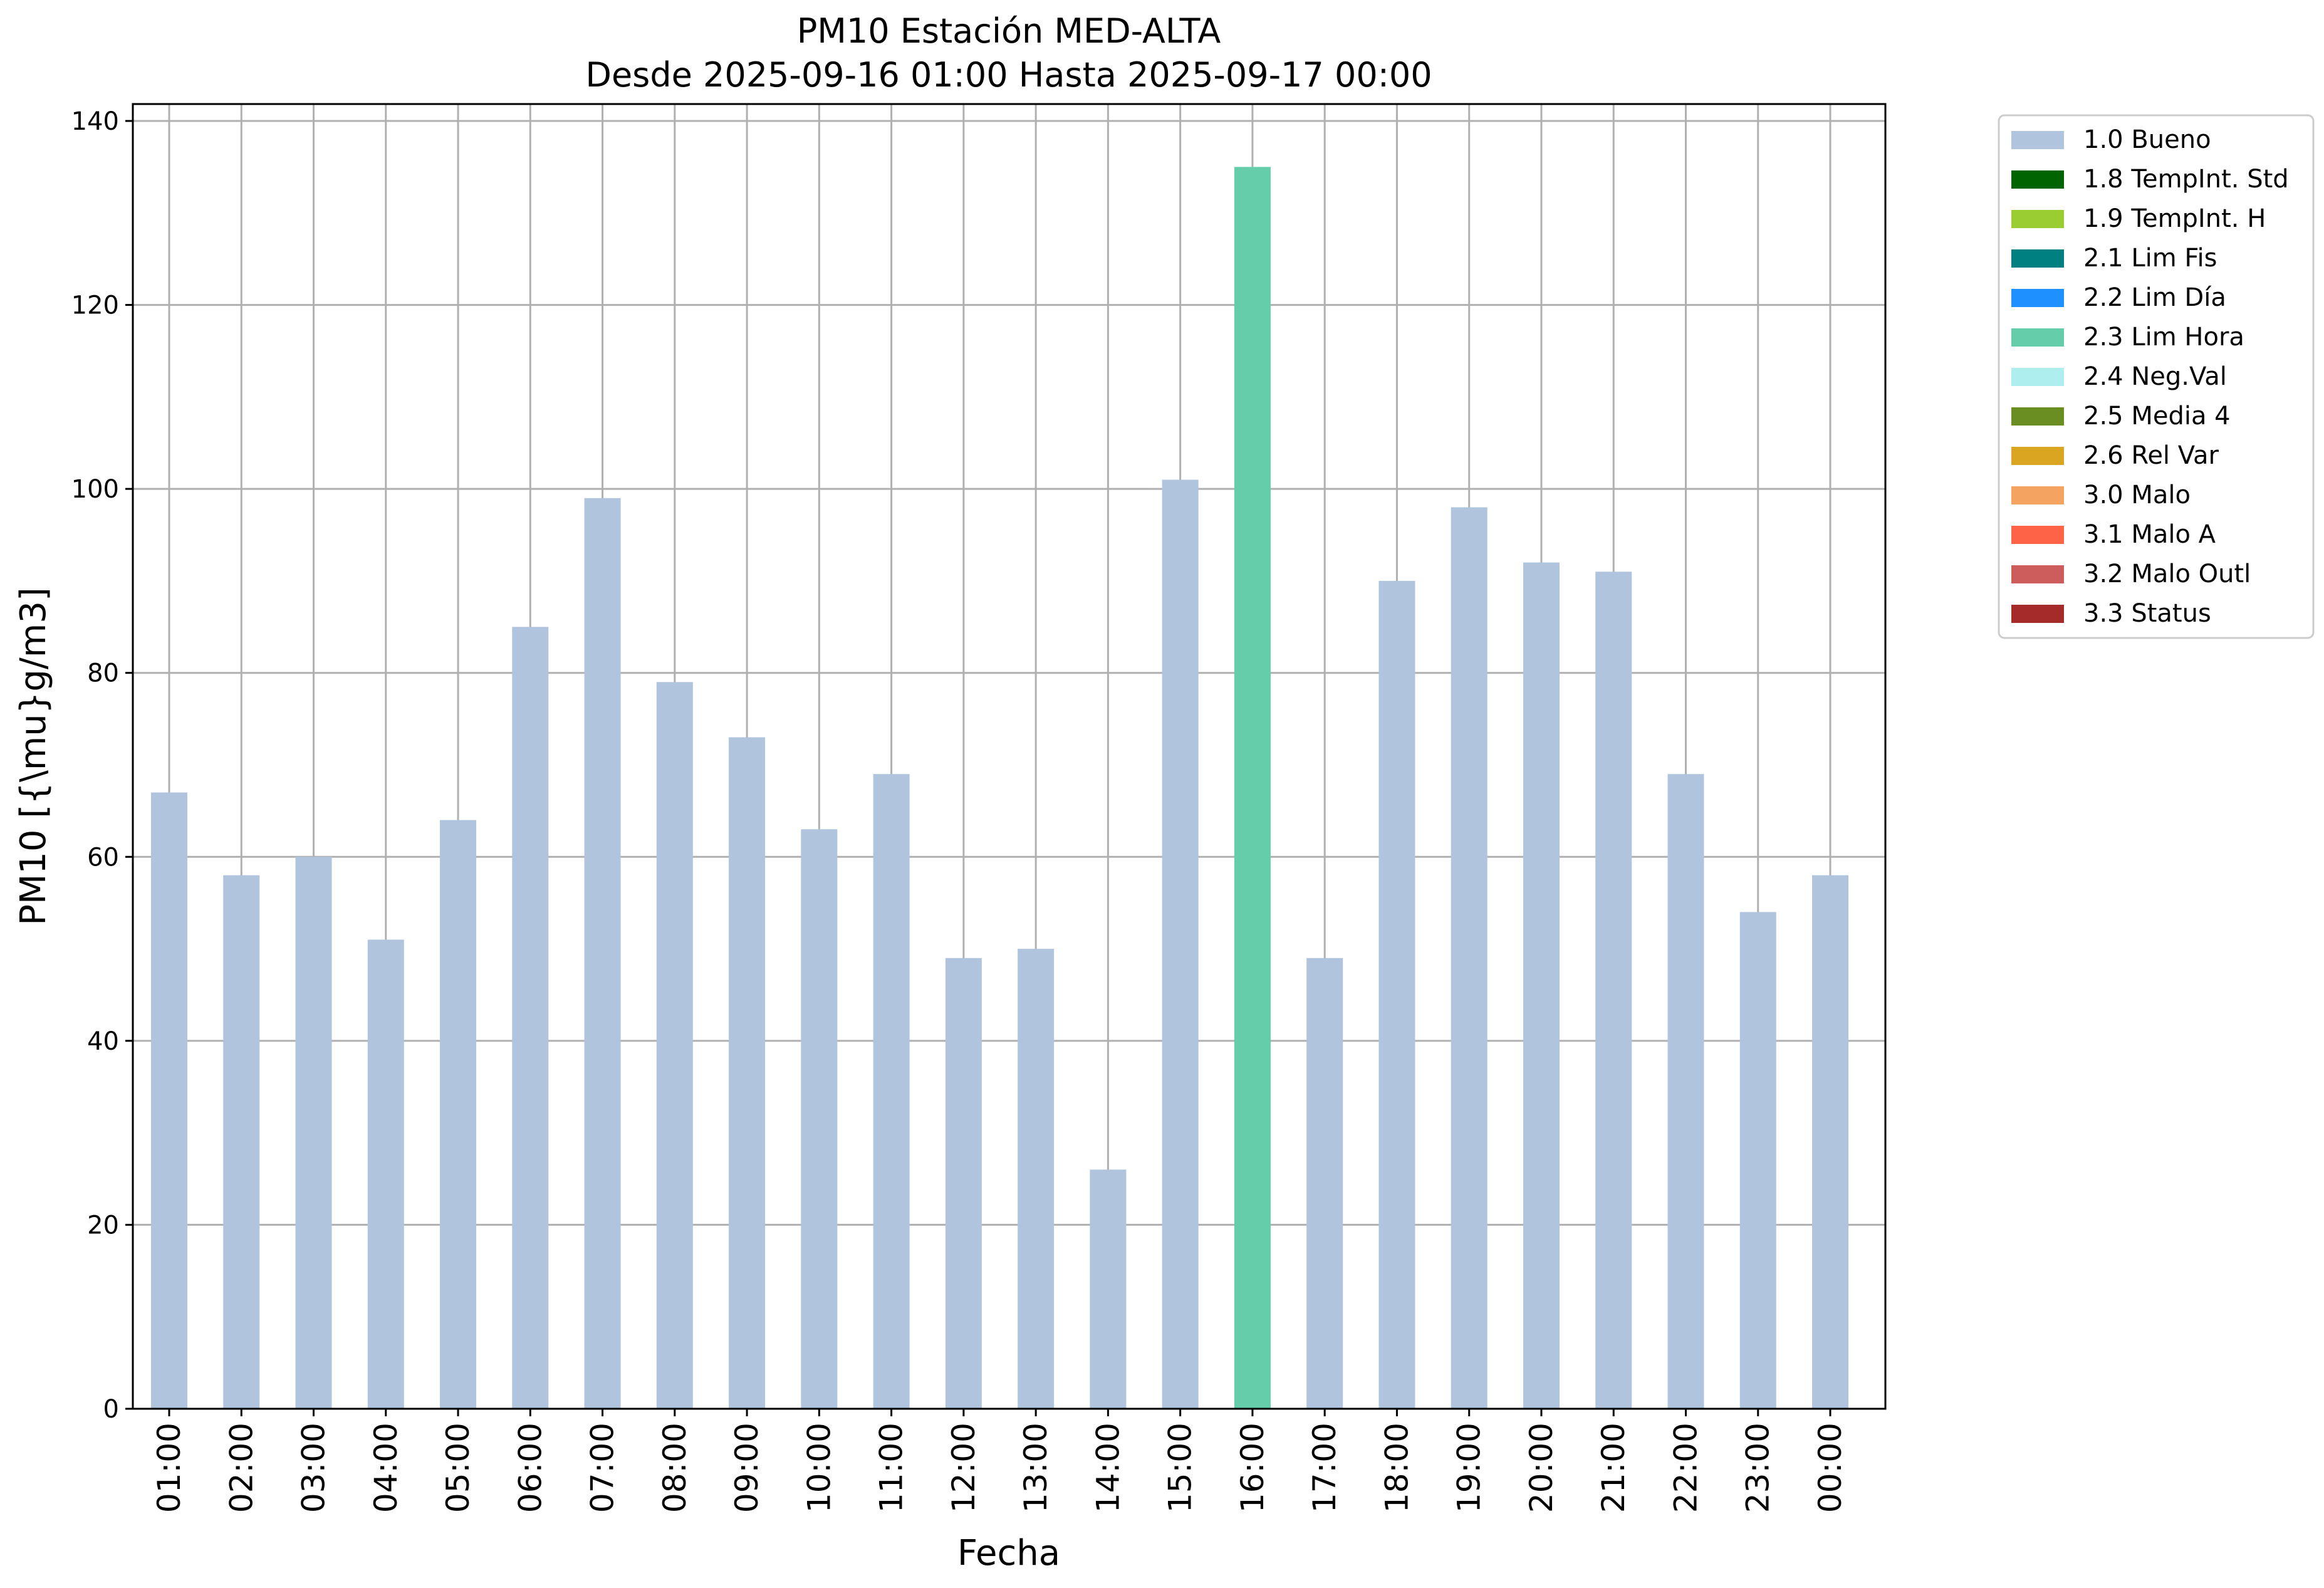 This screenshot has height=1588, width=2324. What do you see at coordinates (103, 1042) in the screenshot?
I see `y-tick-label: 40` at bounding box center [103, 1042].